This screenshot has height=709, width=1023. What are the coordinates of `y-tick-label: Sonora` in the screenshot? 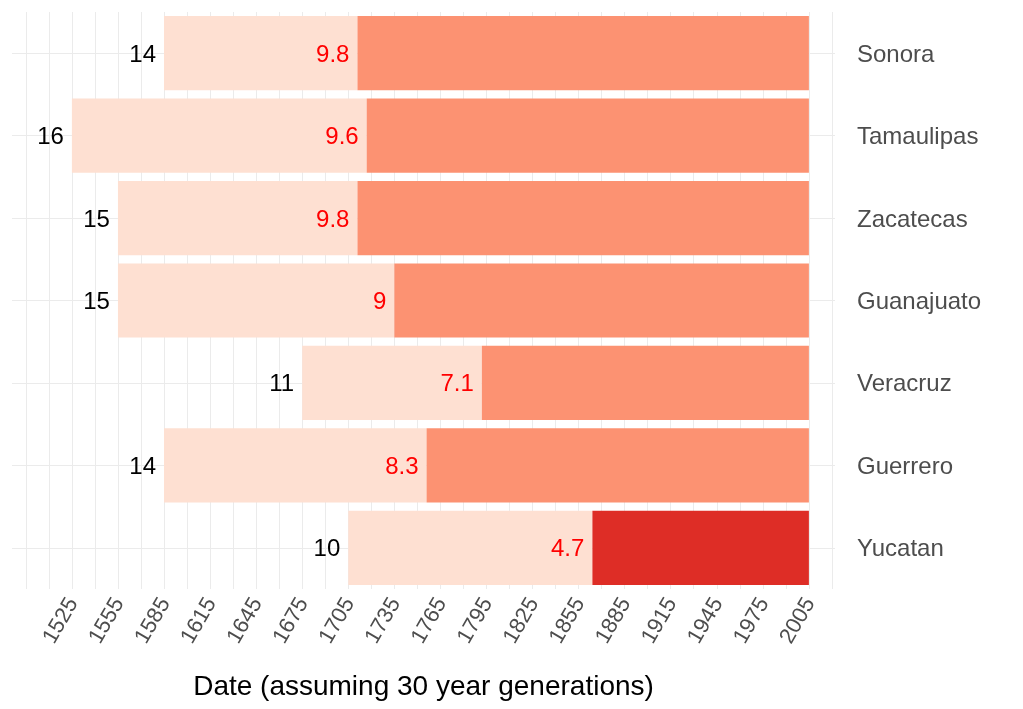 It's located at (896, 53).